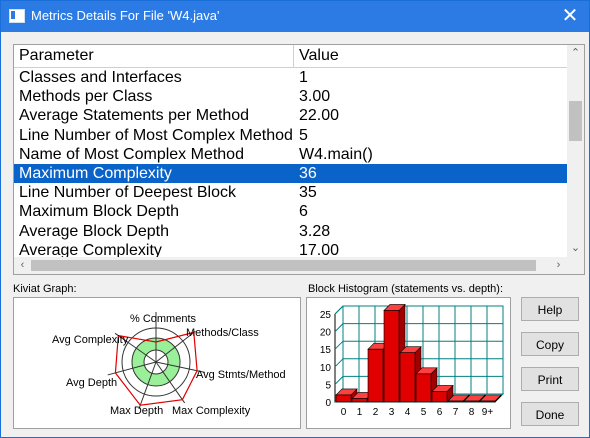  I want to click on horizontal-scroll-thumb, so click(283, 265).